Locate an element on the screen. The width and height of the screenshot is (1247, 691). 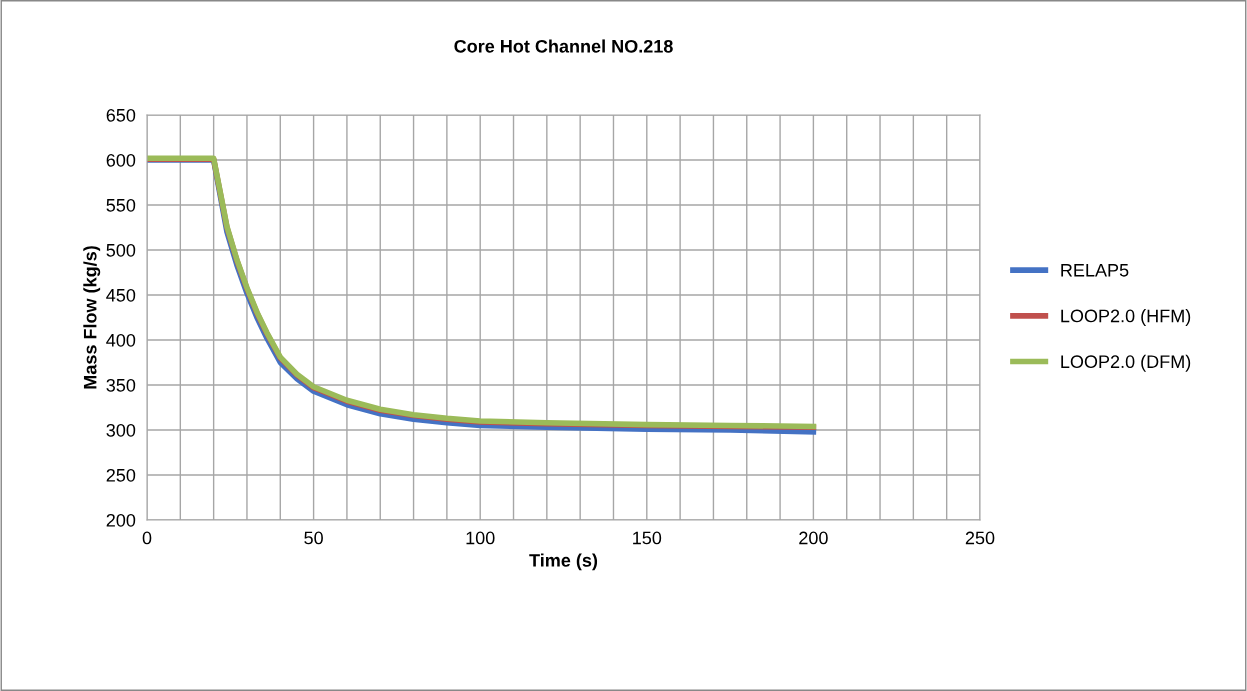
legend-label: RELAP5 is located at coordinates (1095, 270).